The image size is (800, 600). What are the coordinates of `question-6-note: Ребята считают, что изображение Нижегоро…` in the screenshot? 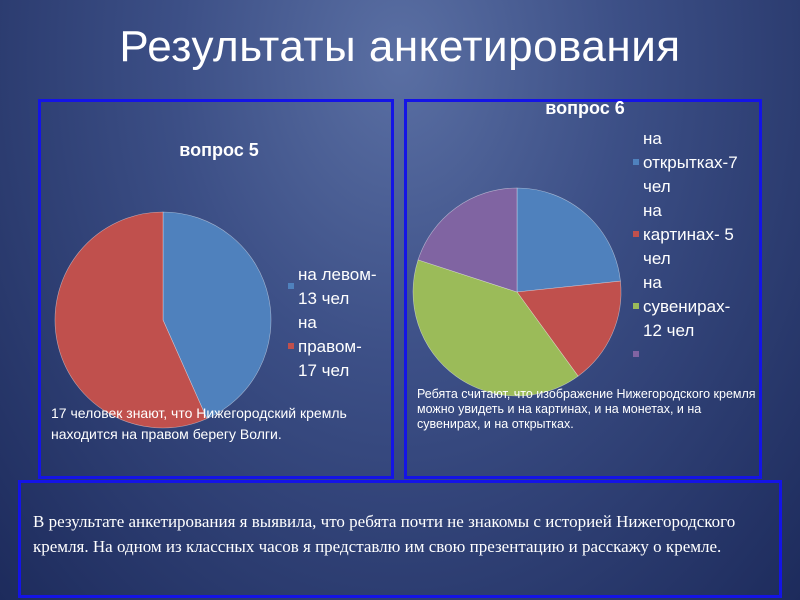 It's located at (586, 409).